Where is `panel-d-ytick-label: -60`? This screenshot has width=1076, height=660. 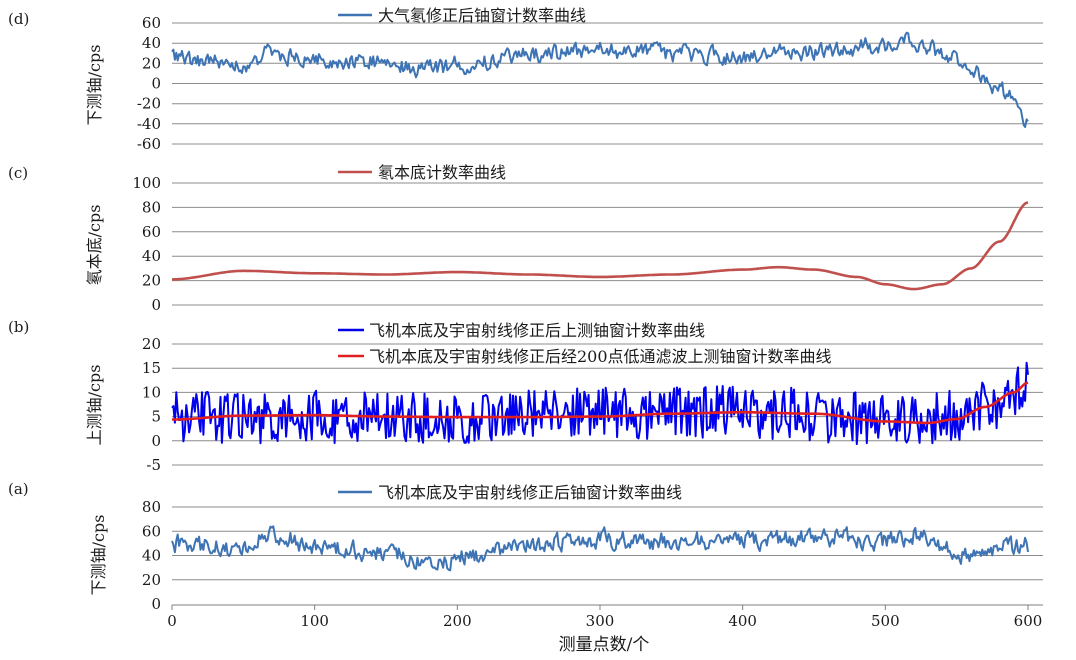 panel-d-ytick-label: -60 is located at coordinates (149, 144).